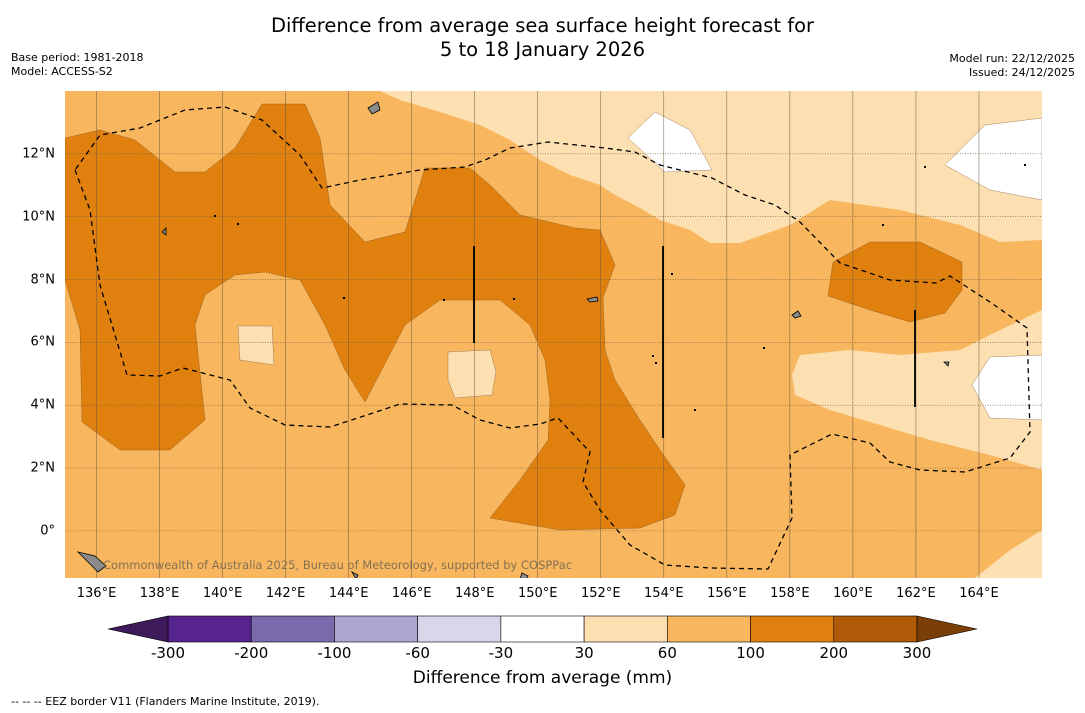 This screenshot has height=713, width=1085. I want to click on meta-right: Model run: 22/12/2025 Issued: 24/12/2025, so click(1012, 66).